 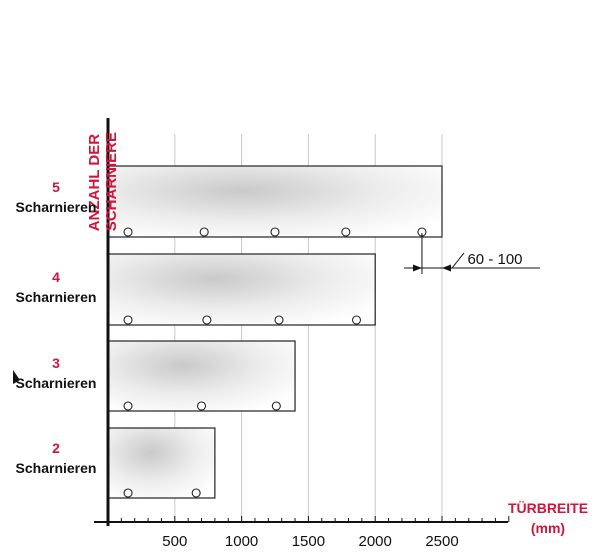 I want to click on category-number: 2, so click(x=56, y=448).